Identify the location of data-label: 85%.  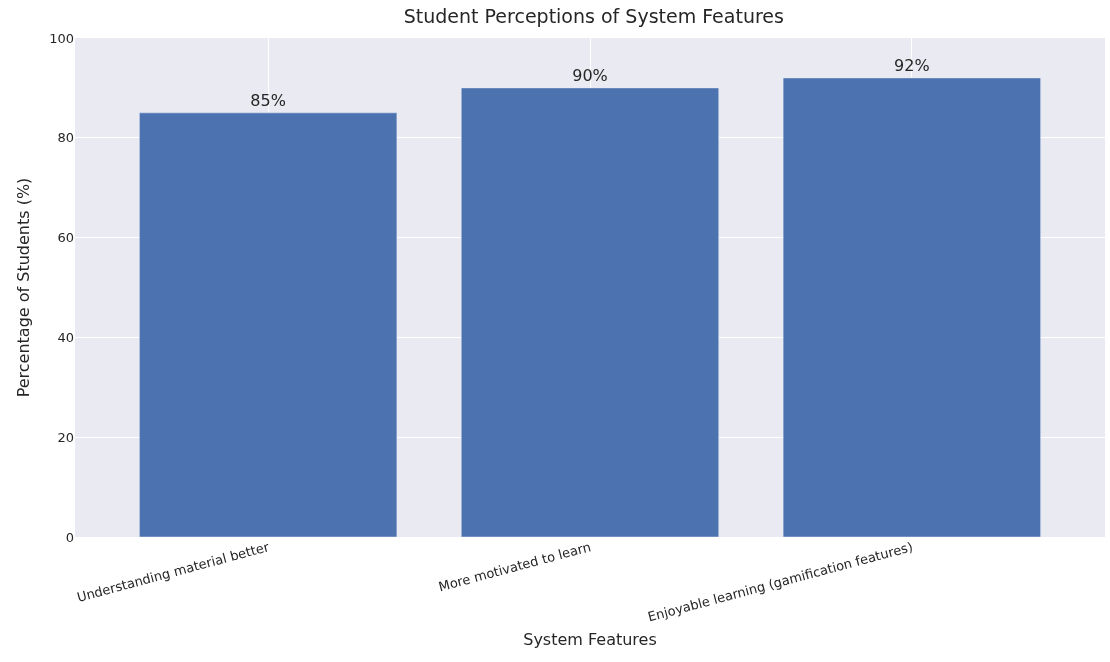
(268, 100).